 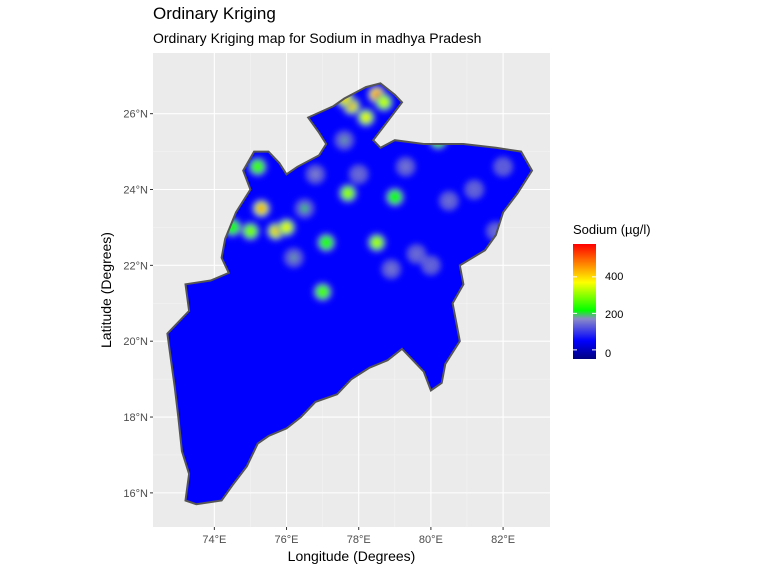 I want to click on legend-label-0: 0, so click(x=608, y=354).